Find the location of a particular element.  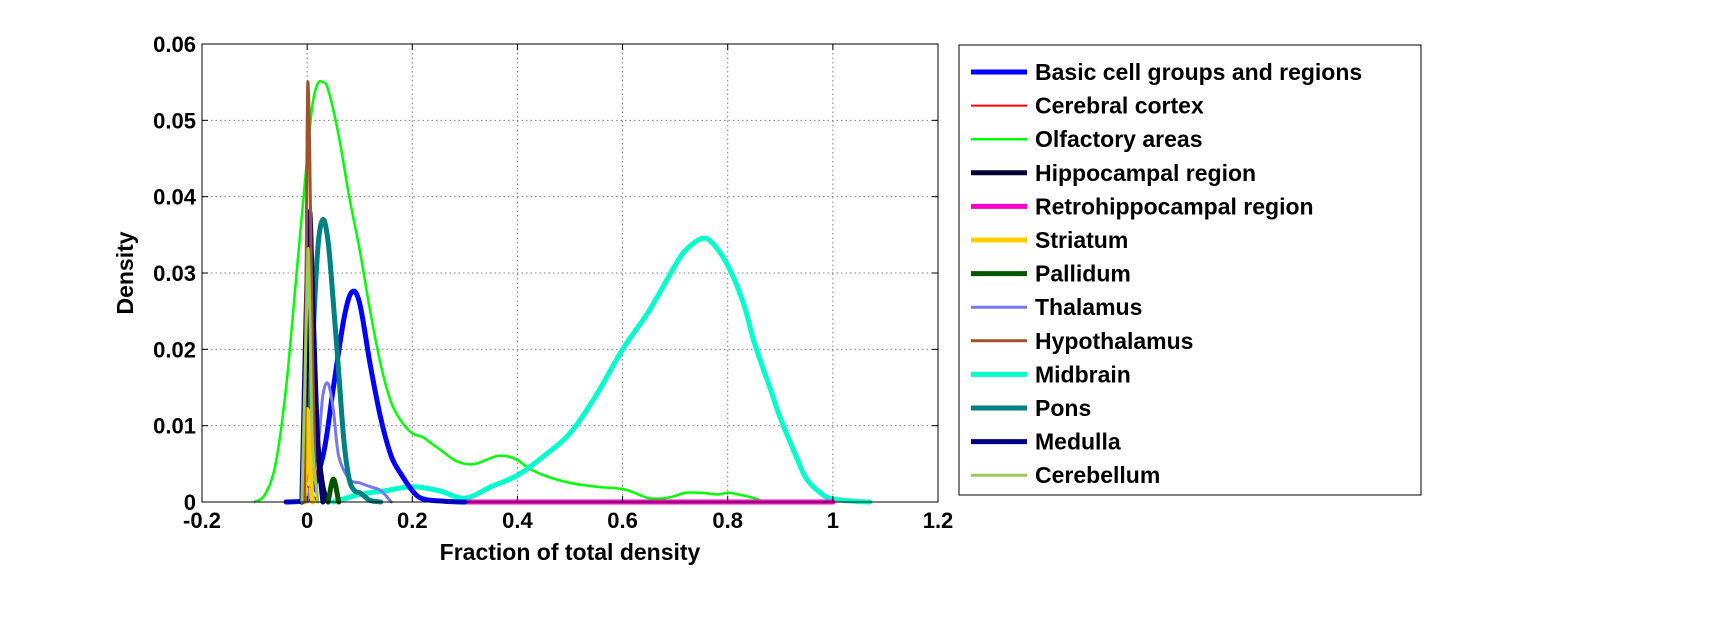

legend-label-cerebellum: Cerebellum is located at coordinates (1097, 475).